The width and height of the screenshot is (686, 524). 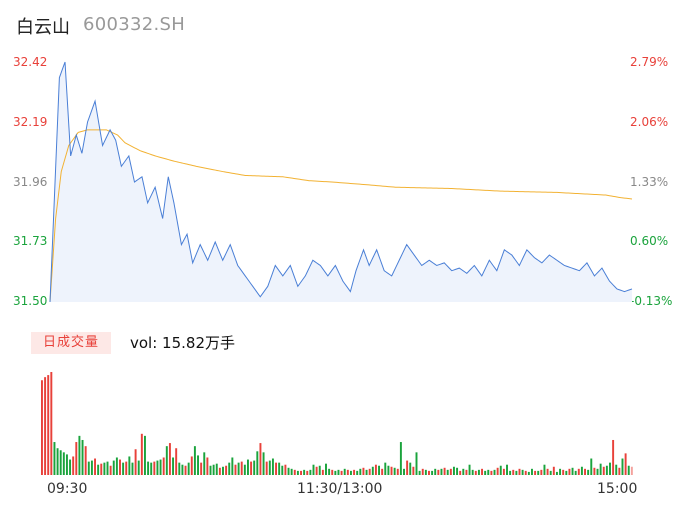 I want to click on price-tick-label: 31.73, so click(x=30, y=241).